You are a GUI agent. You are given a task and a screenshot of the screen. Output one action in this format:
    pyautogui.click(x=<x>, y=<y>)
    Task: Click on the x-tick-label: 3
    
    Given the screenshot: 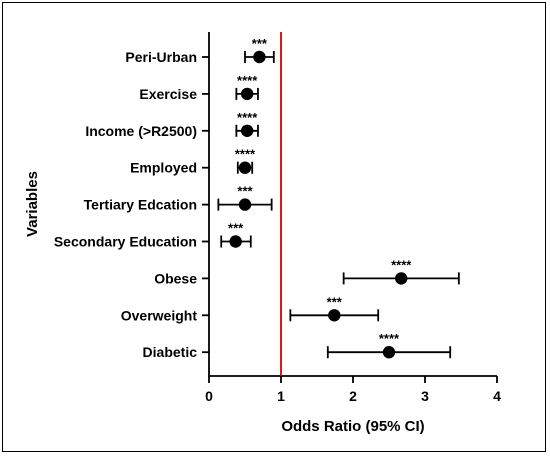 What is the action you would take?
    pyautogui.click(x=425, y=396)
    